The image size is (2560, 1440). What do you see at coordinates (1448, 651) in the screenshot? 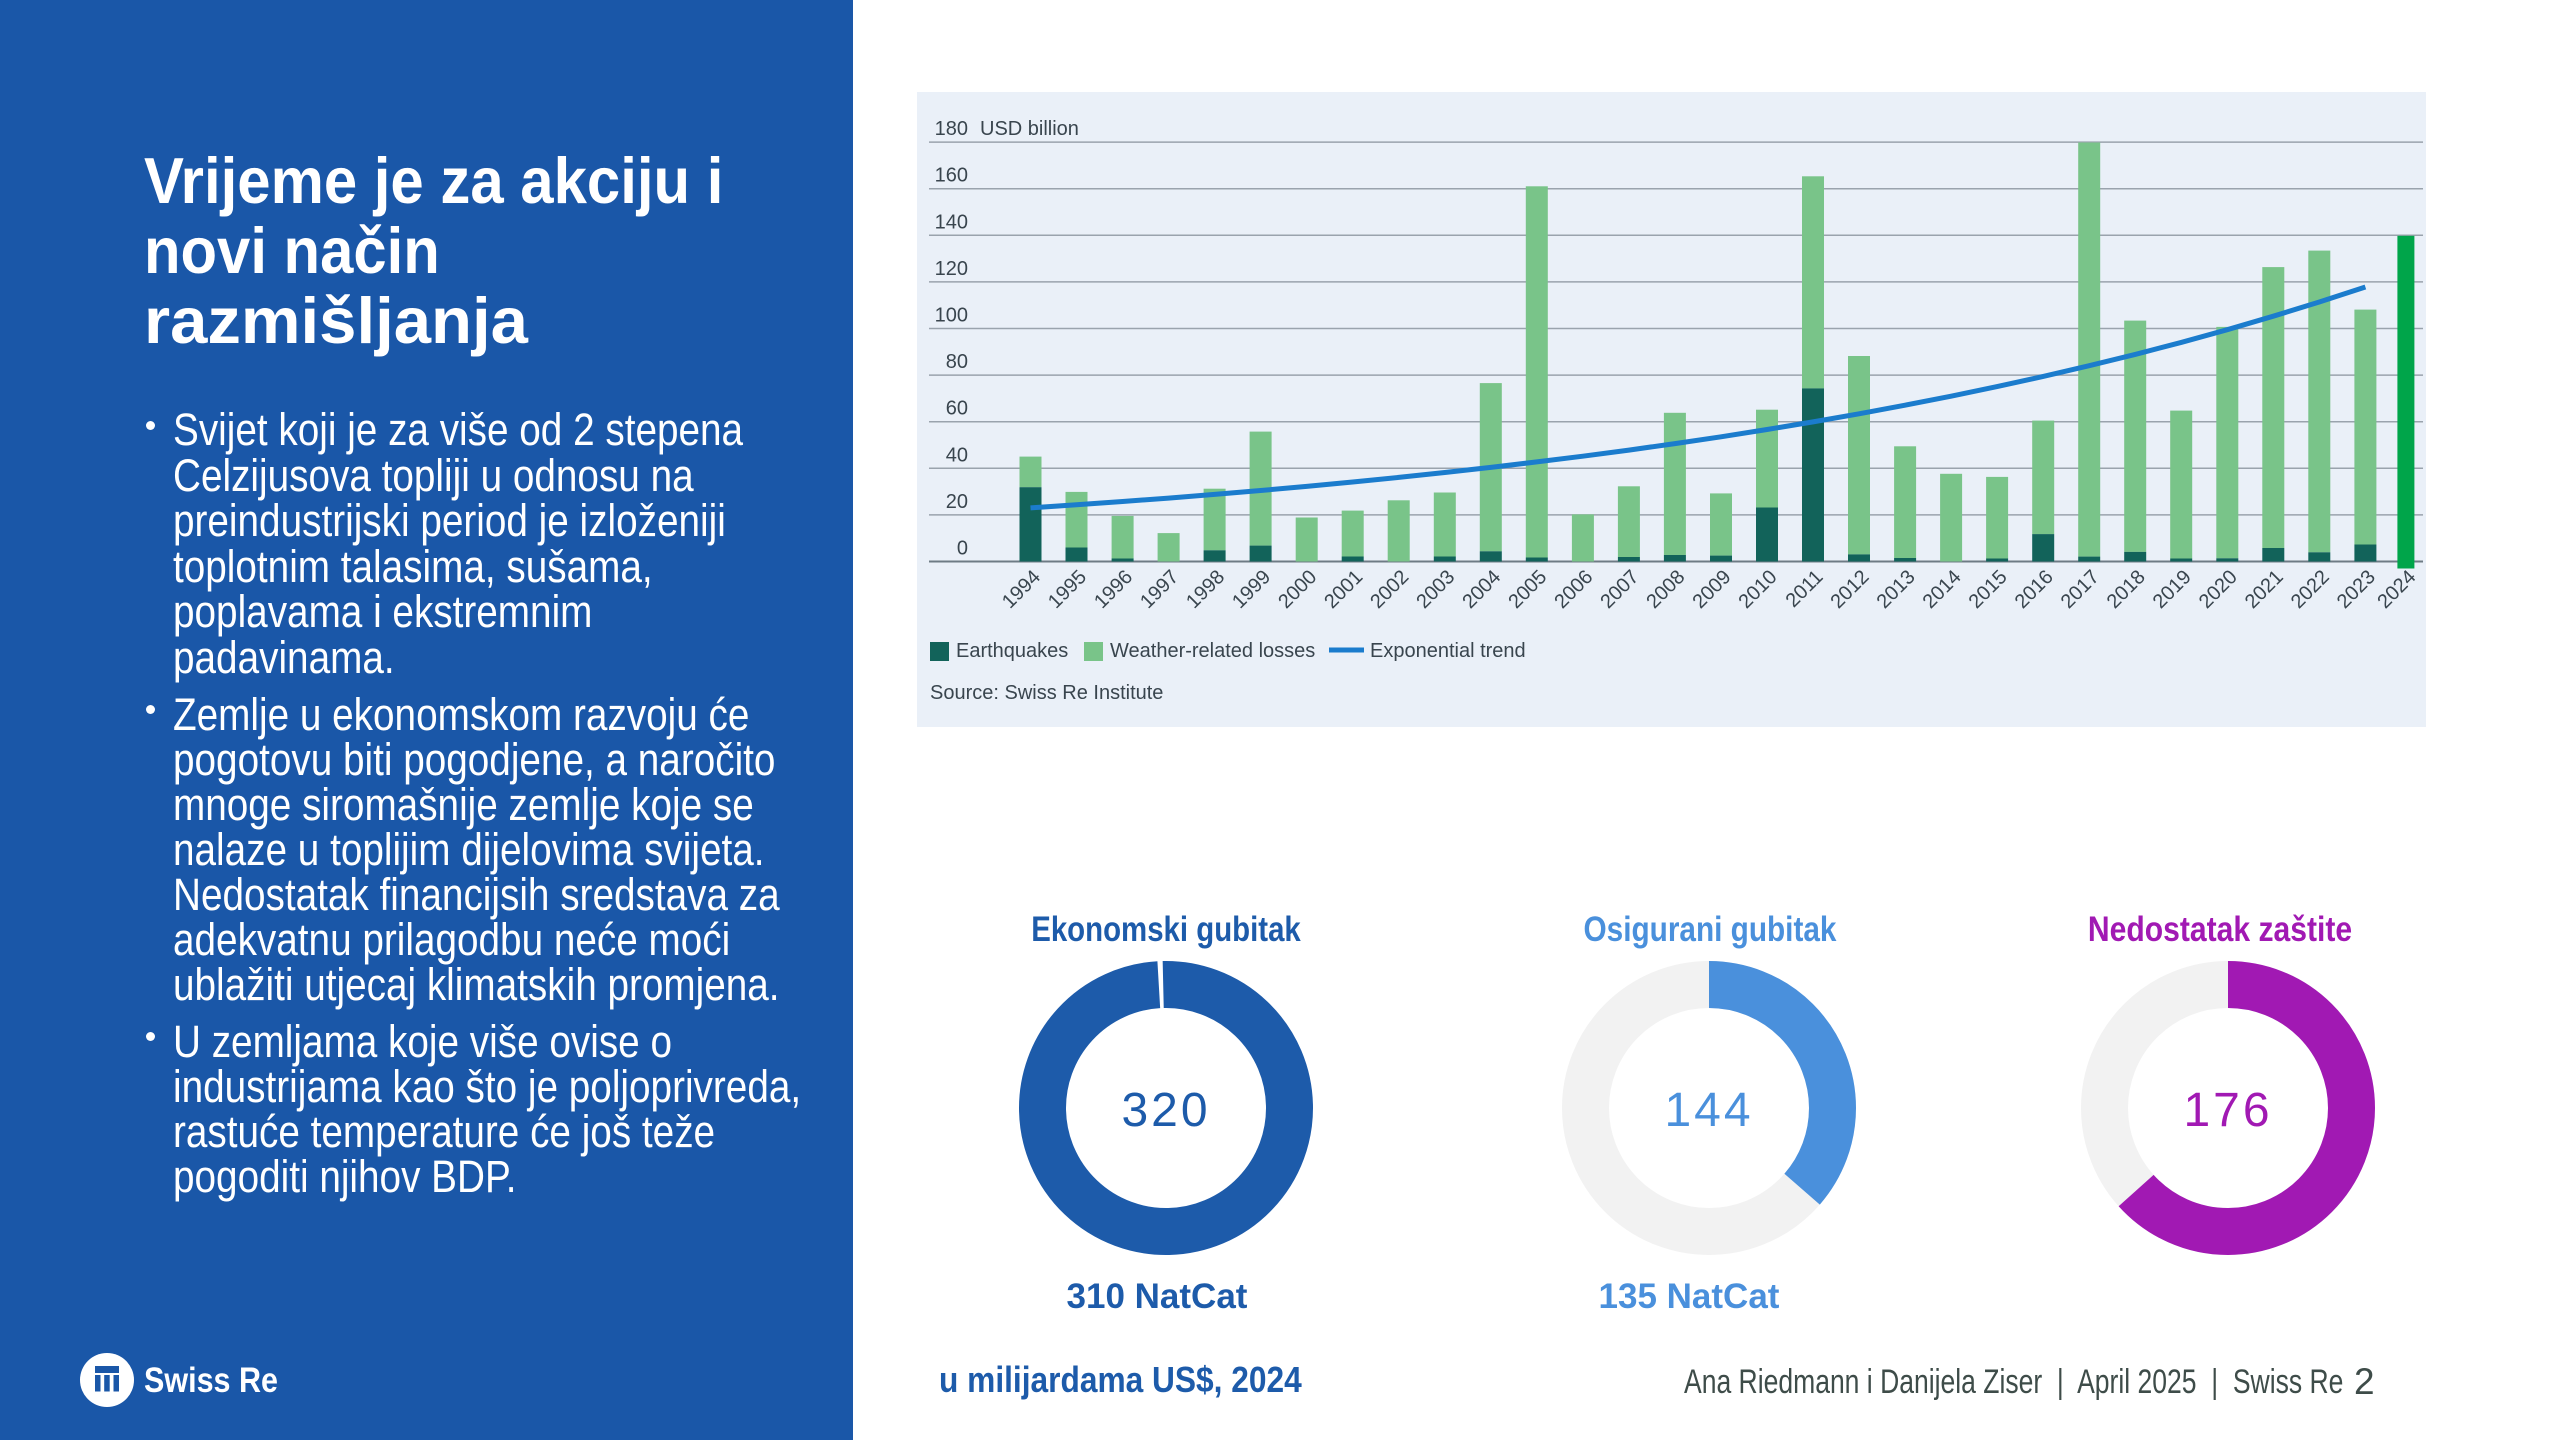
I see `svg-text: Exponential trend` at bounding box center [1448, 651].